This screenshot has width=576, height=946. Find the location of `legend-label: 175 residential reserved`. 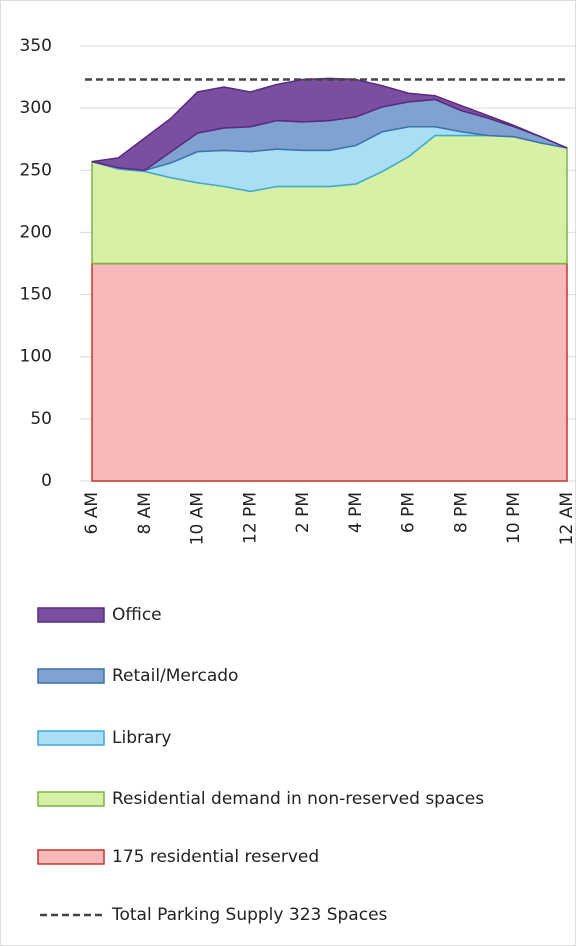

legend-label: 175 residential reserved is located at coordinates (215, 857).